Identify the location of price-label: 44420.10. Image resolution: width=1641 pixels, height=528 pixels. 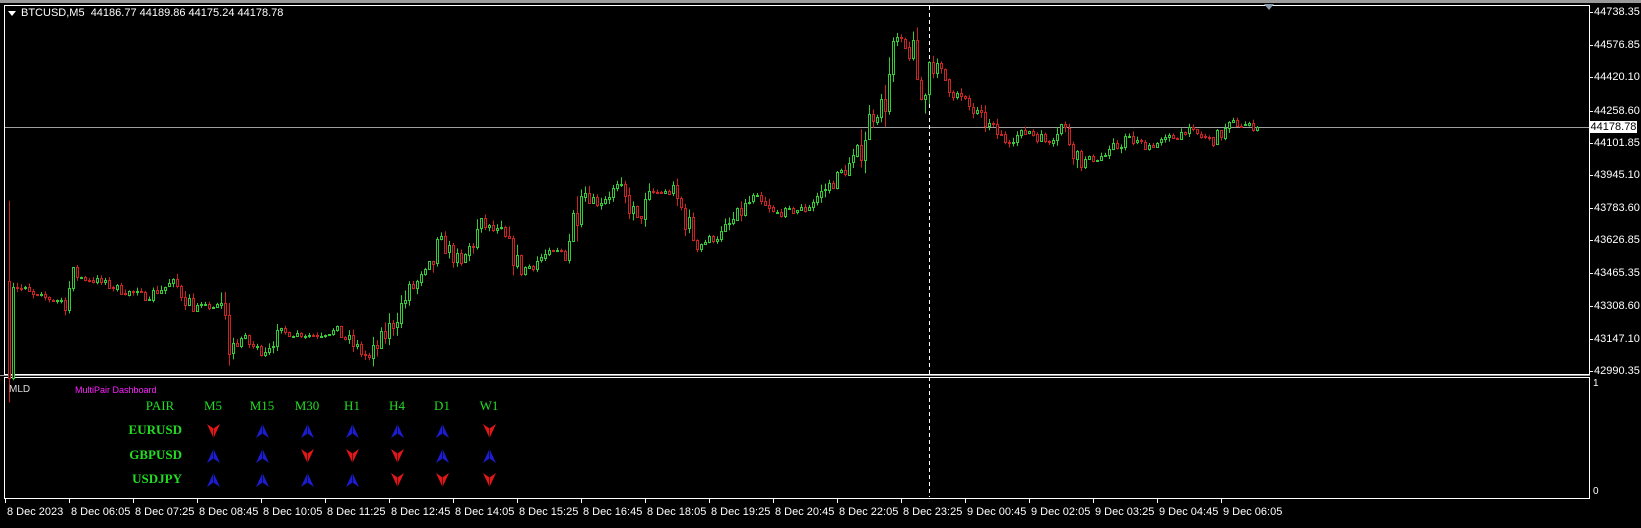
(1617, 77).